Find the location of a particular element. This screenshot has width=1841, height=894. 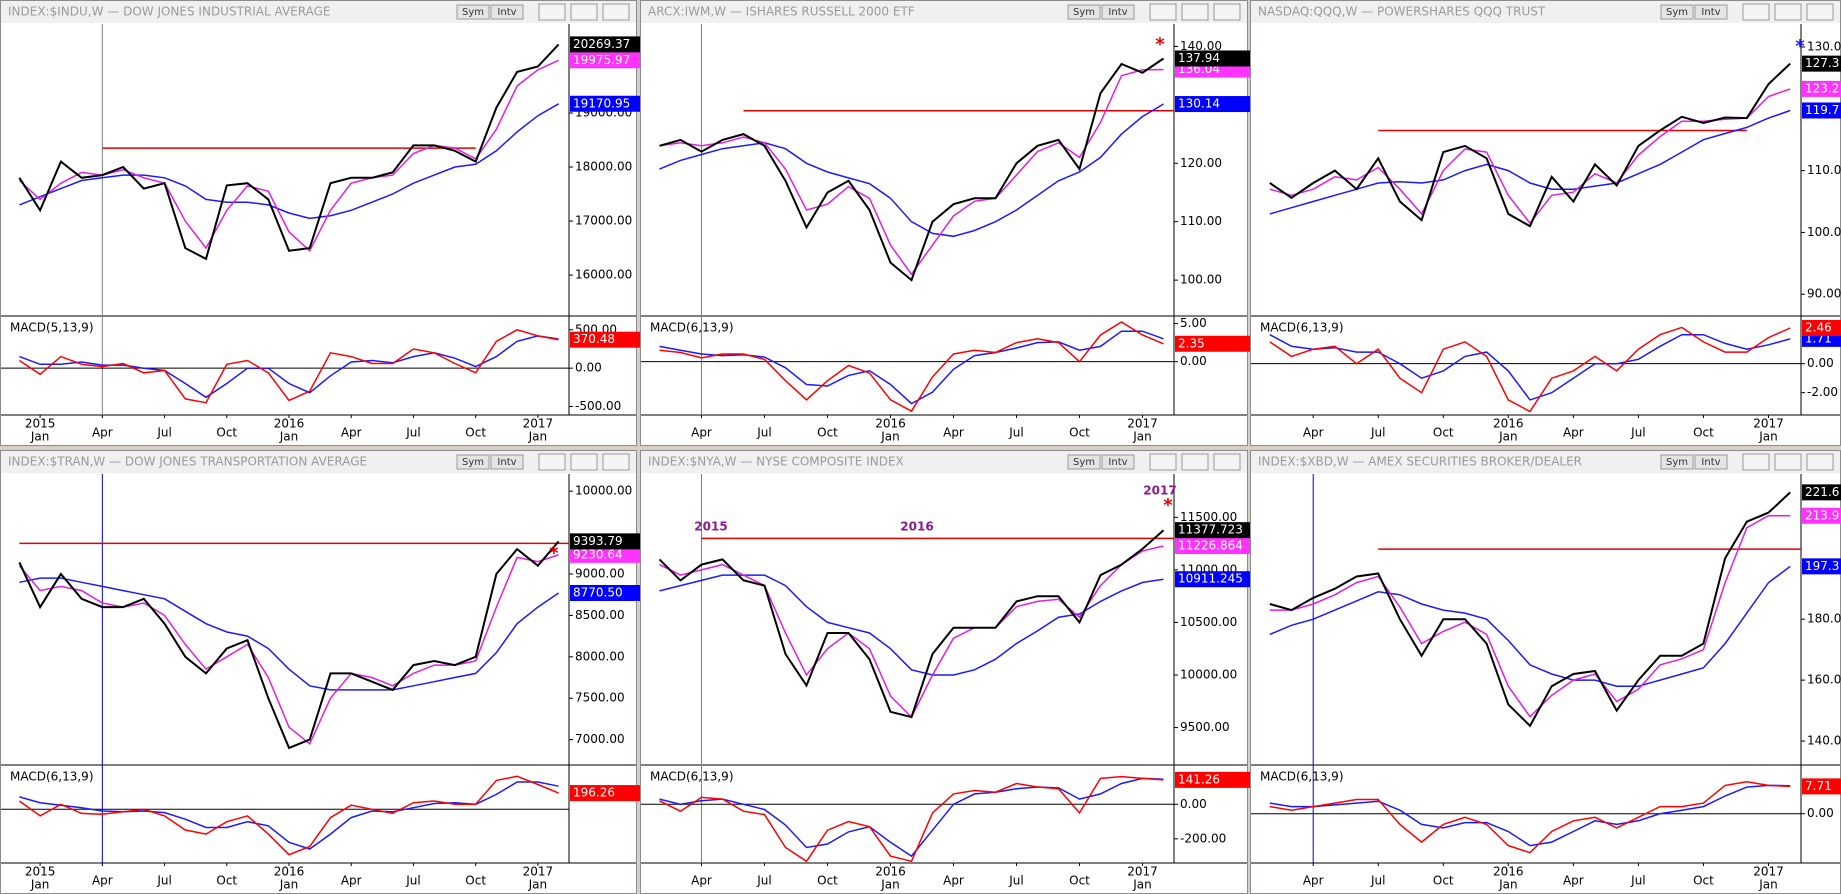

last-value-box-label: 213.9 is located at coordinates (1822, 515).